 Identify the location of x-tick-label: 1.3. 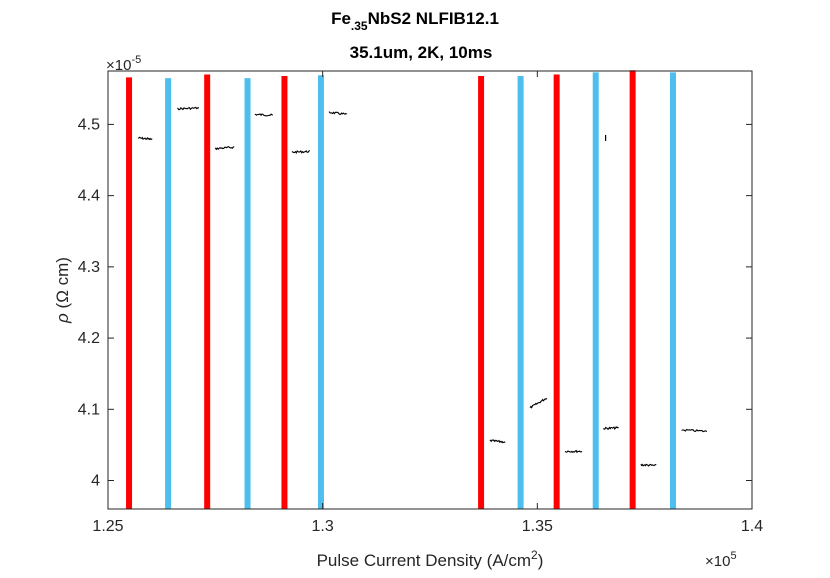
(323, 526).